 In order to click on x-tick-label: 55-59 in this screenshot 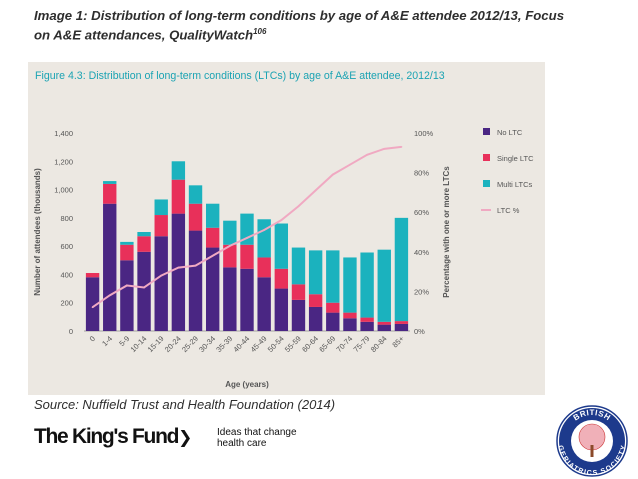, I will do `click(293, 344)`.